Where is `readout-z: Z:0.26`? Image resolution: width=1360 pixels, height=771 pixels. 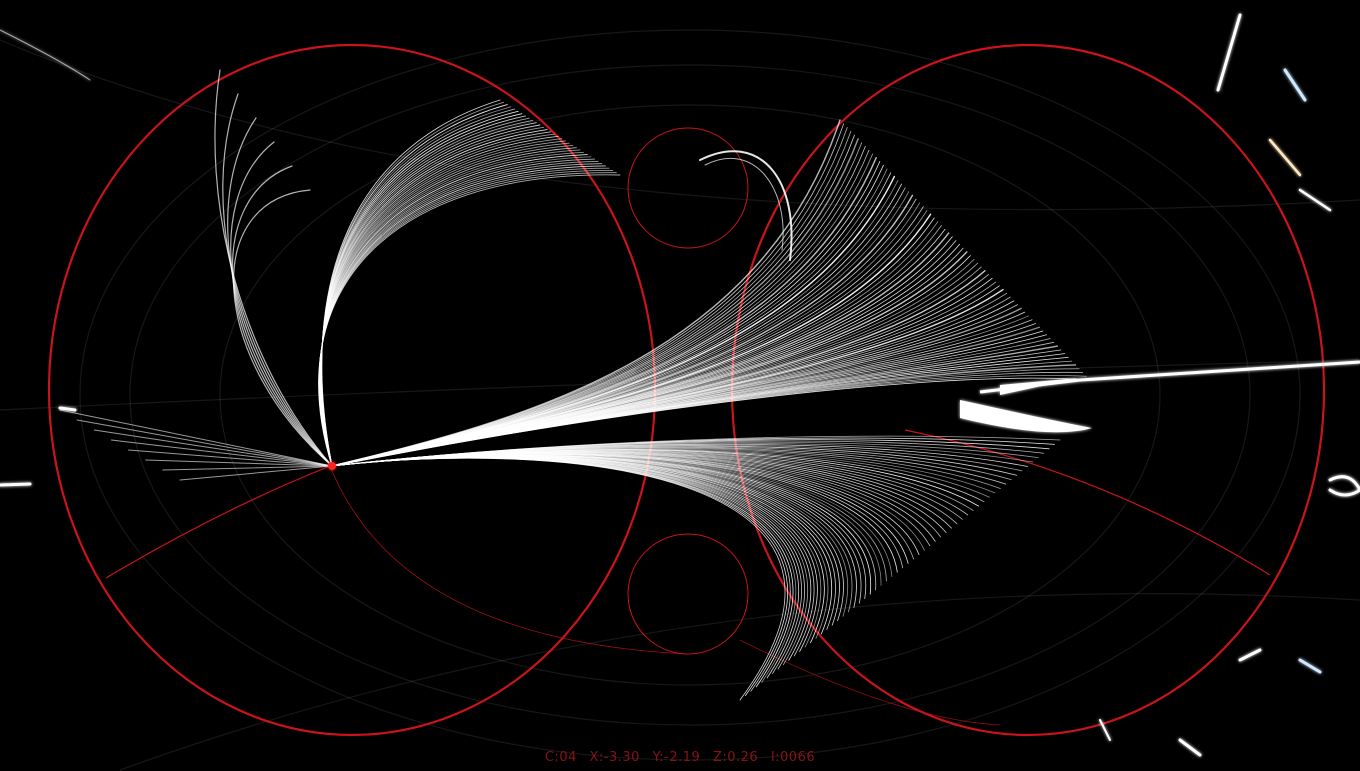
readout-z: Z:0.26 is located at coordinates (735, 757).